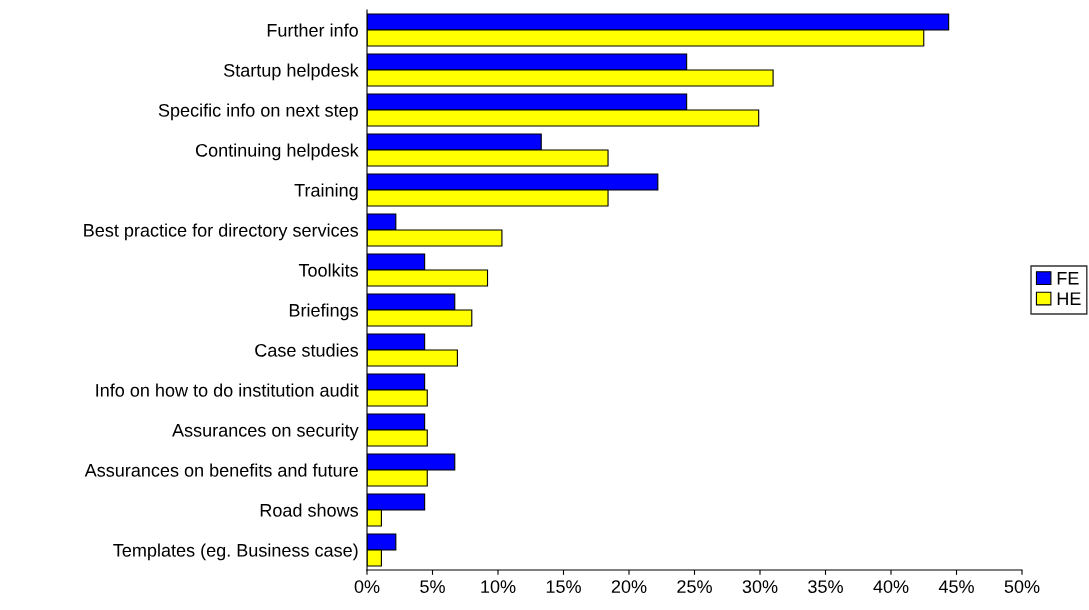 The image size is (1089, 610). I want to click on legend-label: FE, so click(1068, 278).